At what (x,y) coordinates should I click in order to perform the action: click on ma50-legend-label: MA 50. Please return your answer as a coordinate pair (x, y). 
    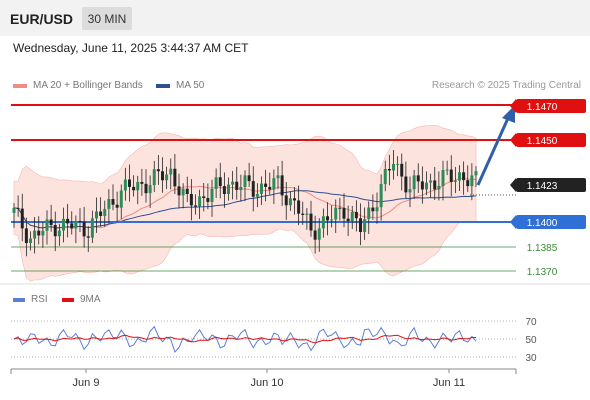
    Looking at the image, I should click on (190, 85).